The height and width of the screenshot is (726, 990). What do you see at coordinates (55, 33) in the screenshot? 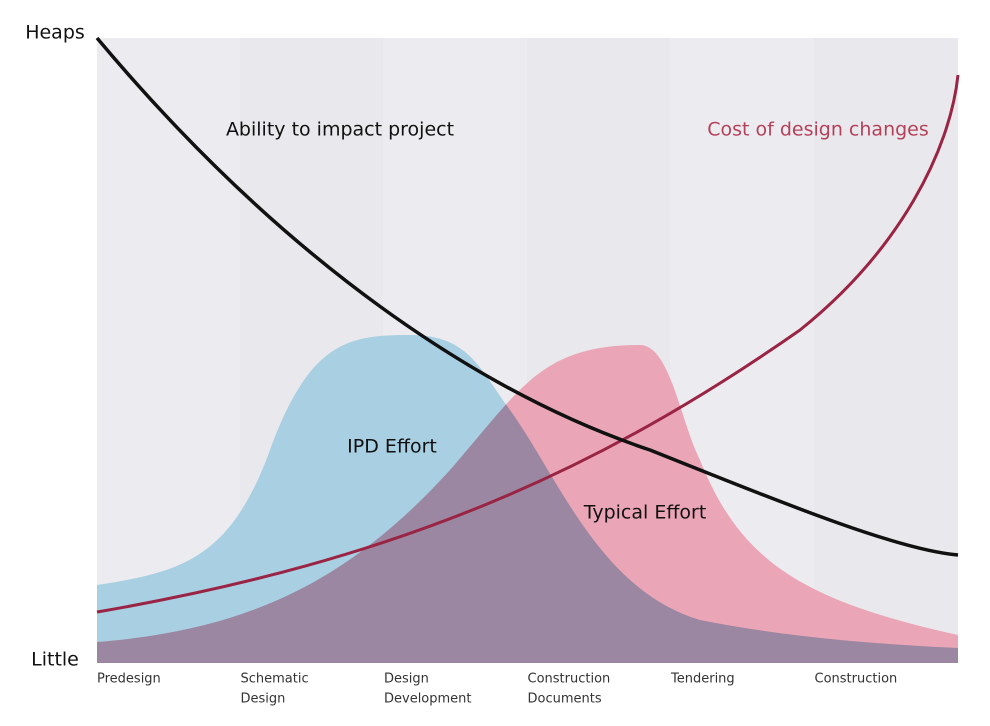
I see `y-top-label: Heaps` at bounding box center [55, 33].